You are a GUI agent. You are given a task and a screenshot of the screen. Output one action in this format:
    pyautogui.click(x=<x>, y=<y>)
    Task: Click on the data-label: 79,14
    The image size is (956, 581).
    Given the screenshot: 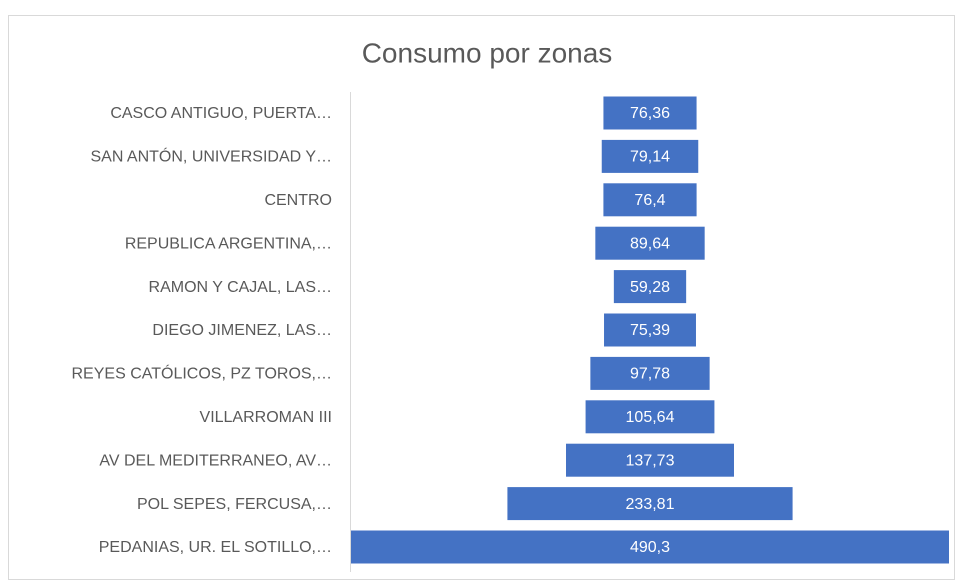 What is the action you would take?
    pyautogui.click(x=650, y=157)
    